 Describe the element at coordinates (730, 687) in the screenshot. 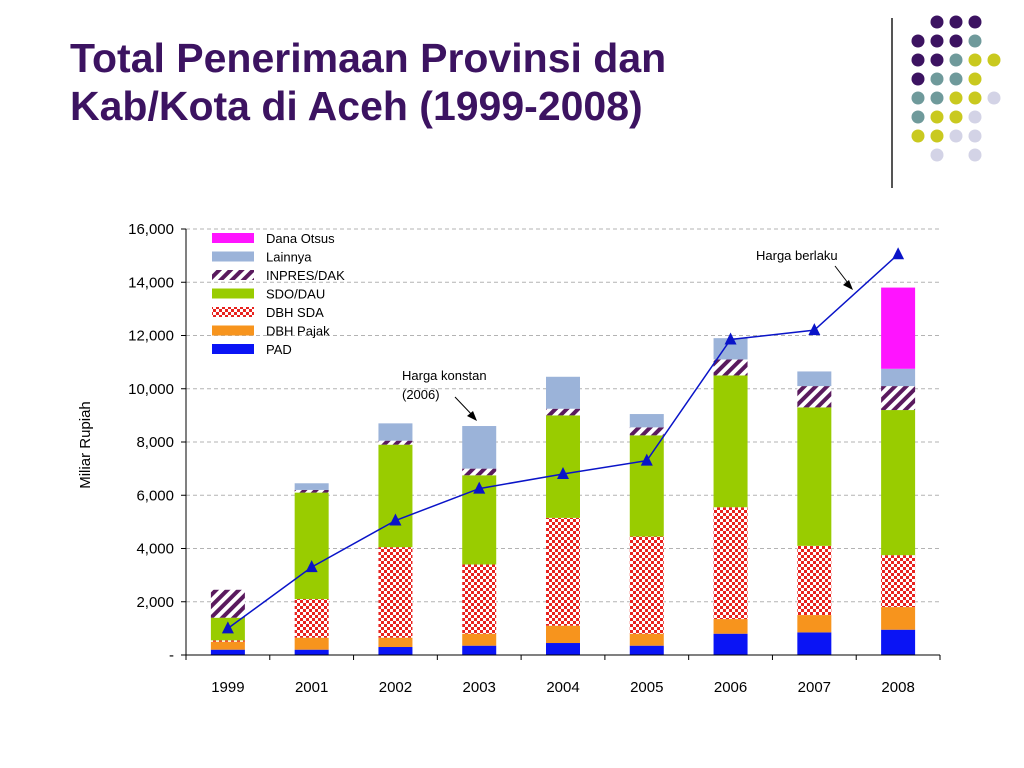

I see `x-tick-label: 2006` at that location.